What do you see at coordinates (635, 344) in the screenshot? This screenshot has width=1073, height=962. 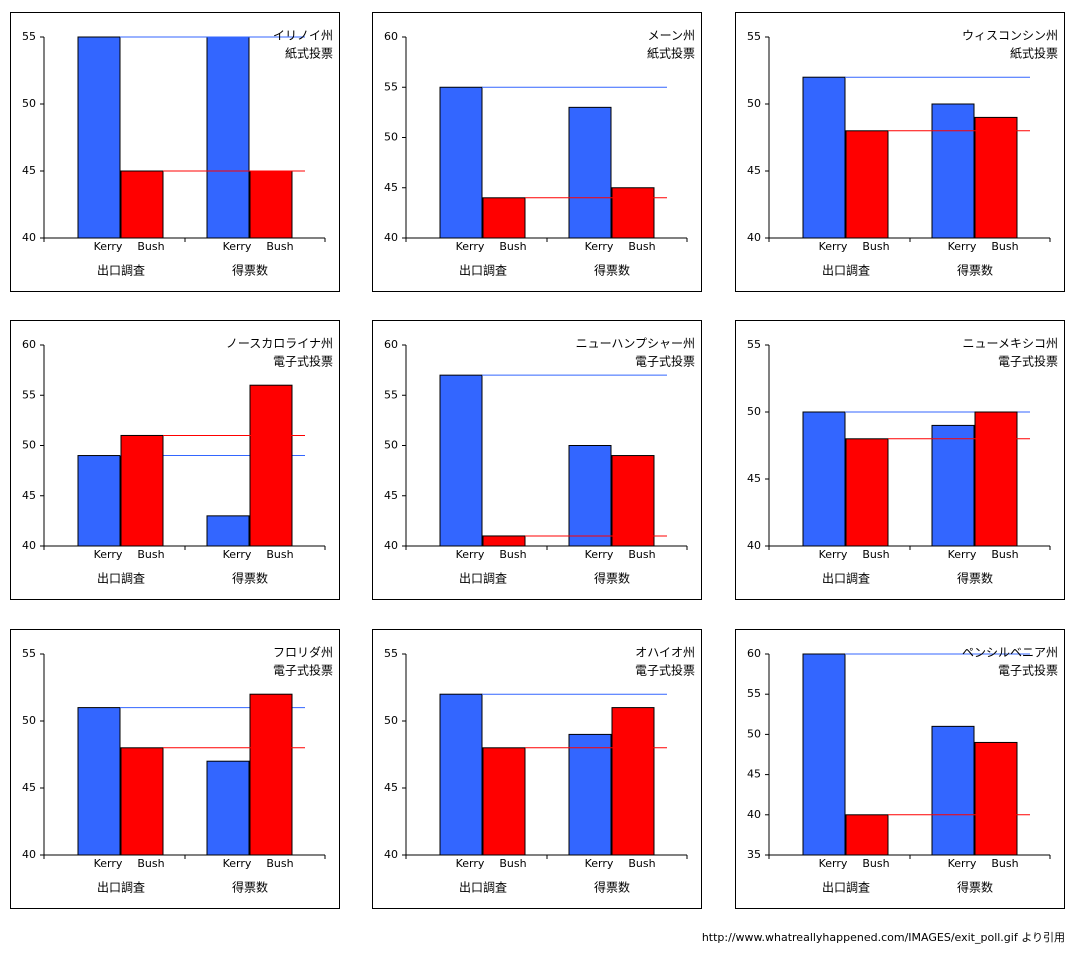 I see `chart-title: ニューハンプシャー州` at bounding box center [635, 344].